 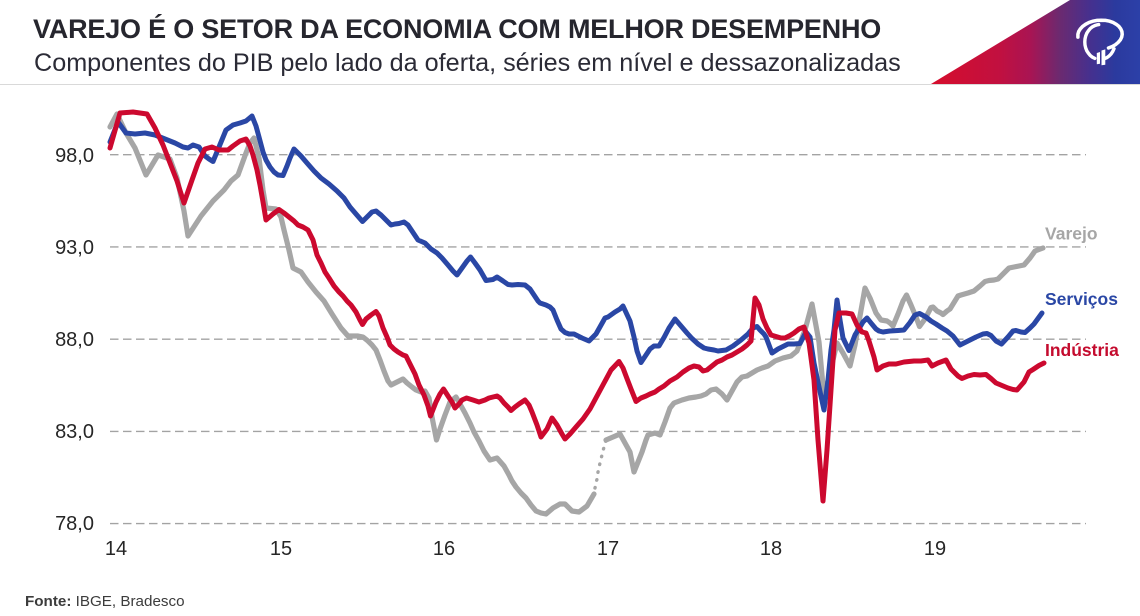 What do you see at coordinates (116, 549) in the screenshot?
I see `svg-text: 14` at bounding box center [116, 549].